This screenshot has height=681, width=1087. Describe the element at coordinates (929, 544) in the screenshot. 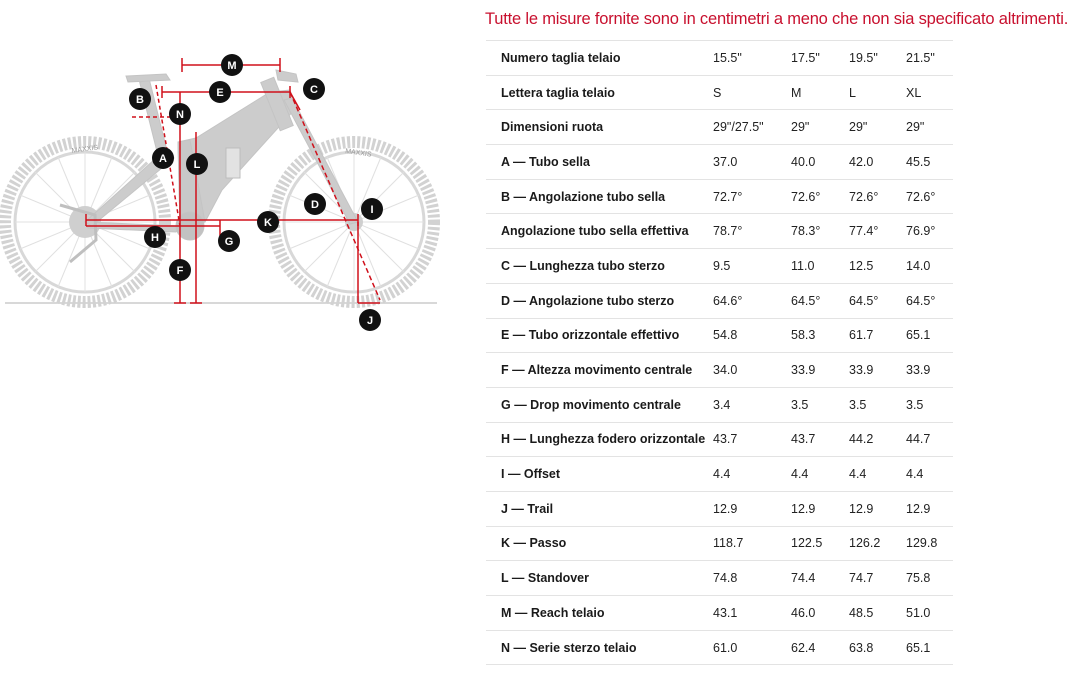

I see `size-value-cell: 129.8` at that location.